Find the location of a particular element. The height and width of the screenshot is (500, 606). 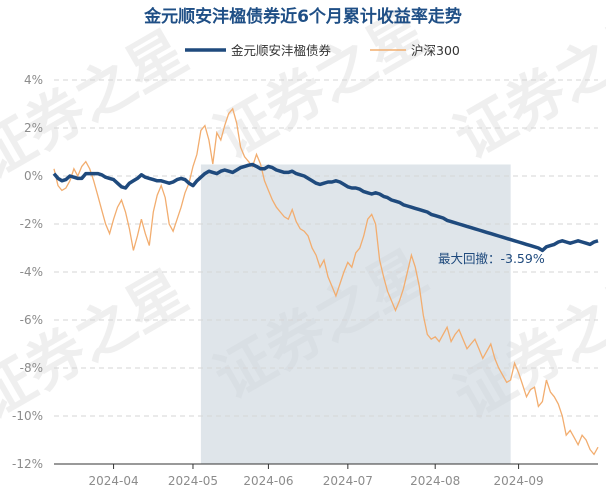

drawdown-label: 最大回撤：-3.59% is located at coordinates (491, 258).